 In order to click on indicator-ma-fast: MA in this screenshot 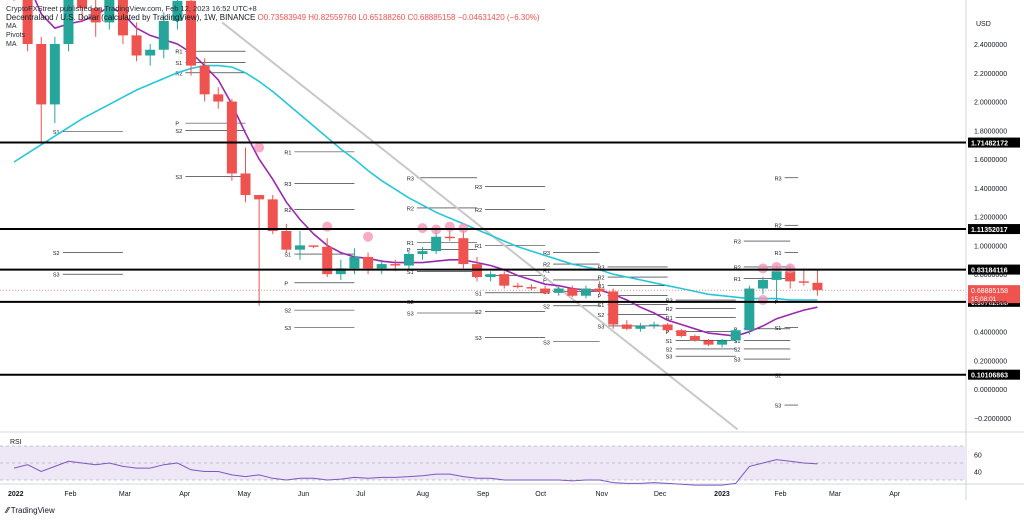, I will do `click(11, 26)`.